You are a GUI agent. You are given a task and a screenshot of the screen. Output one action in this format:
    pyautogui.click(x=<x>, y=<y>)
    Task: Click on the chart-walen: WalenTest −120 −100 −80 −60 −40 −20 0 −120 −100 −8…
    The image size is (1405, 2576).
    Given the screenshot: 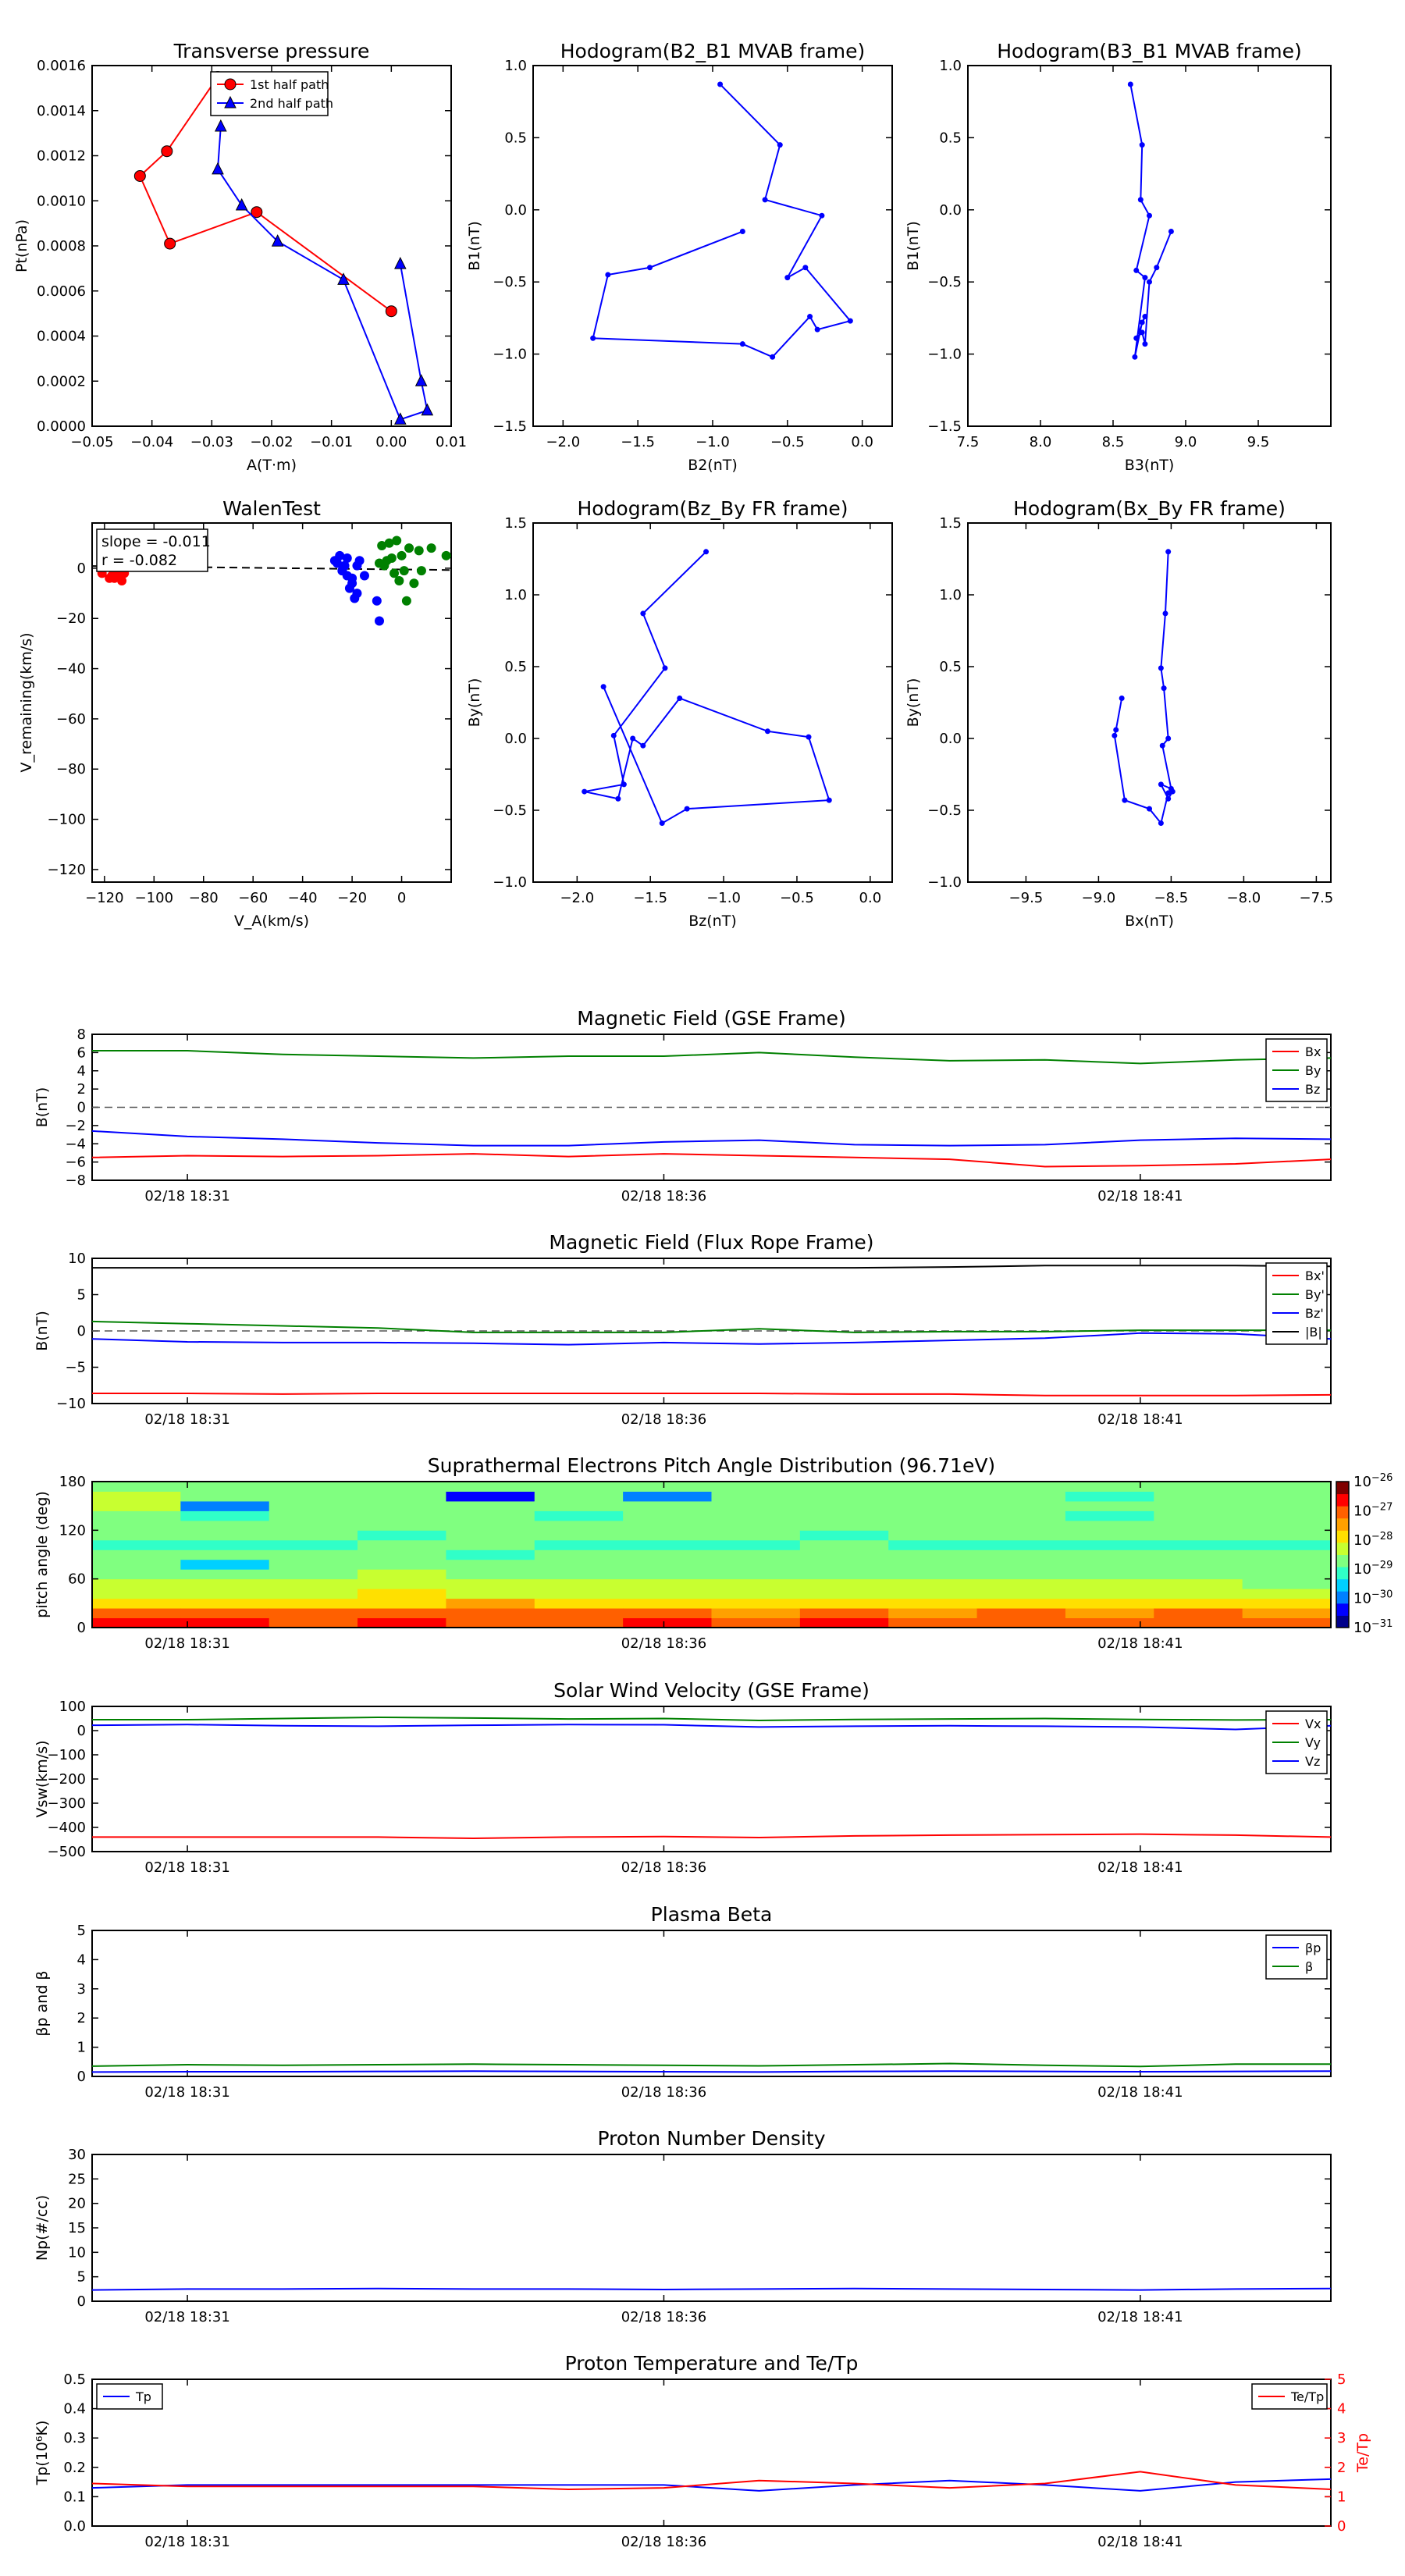 What is the action you would take?
    pyautogui.click(x=235, y=713)
    